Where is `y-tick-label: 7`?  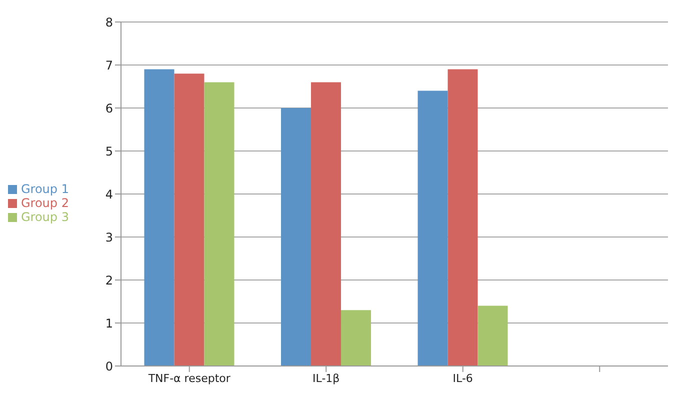
y-tick-label: 7 is located at coordinates (109, 65).